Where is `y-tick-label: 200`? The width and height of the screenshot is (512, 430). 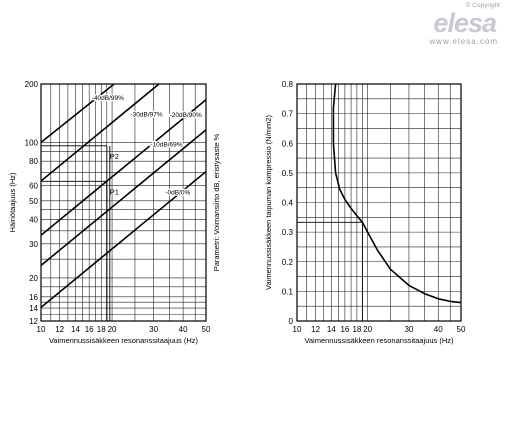
y-tick-label: 200 is located at coordinates (32, 84).